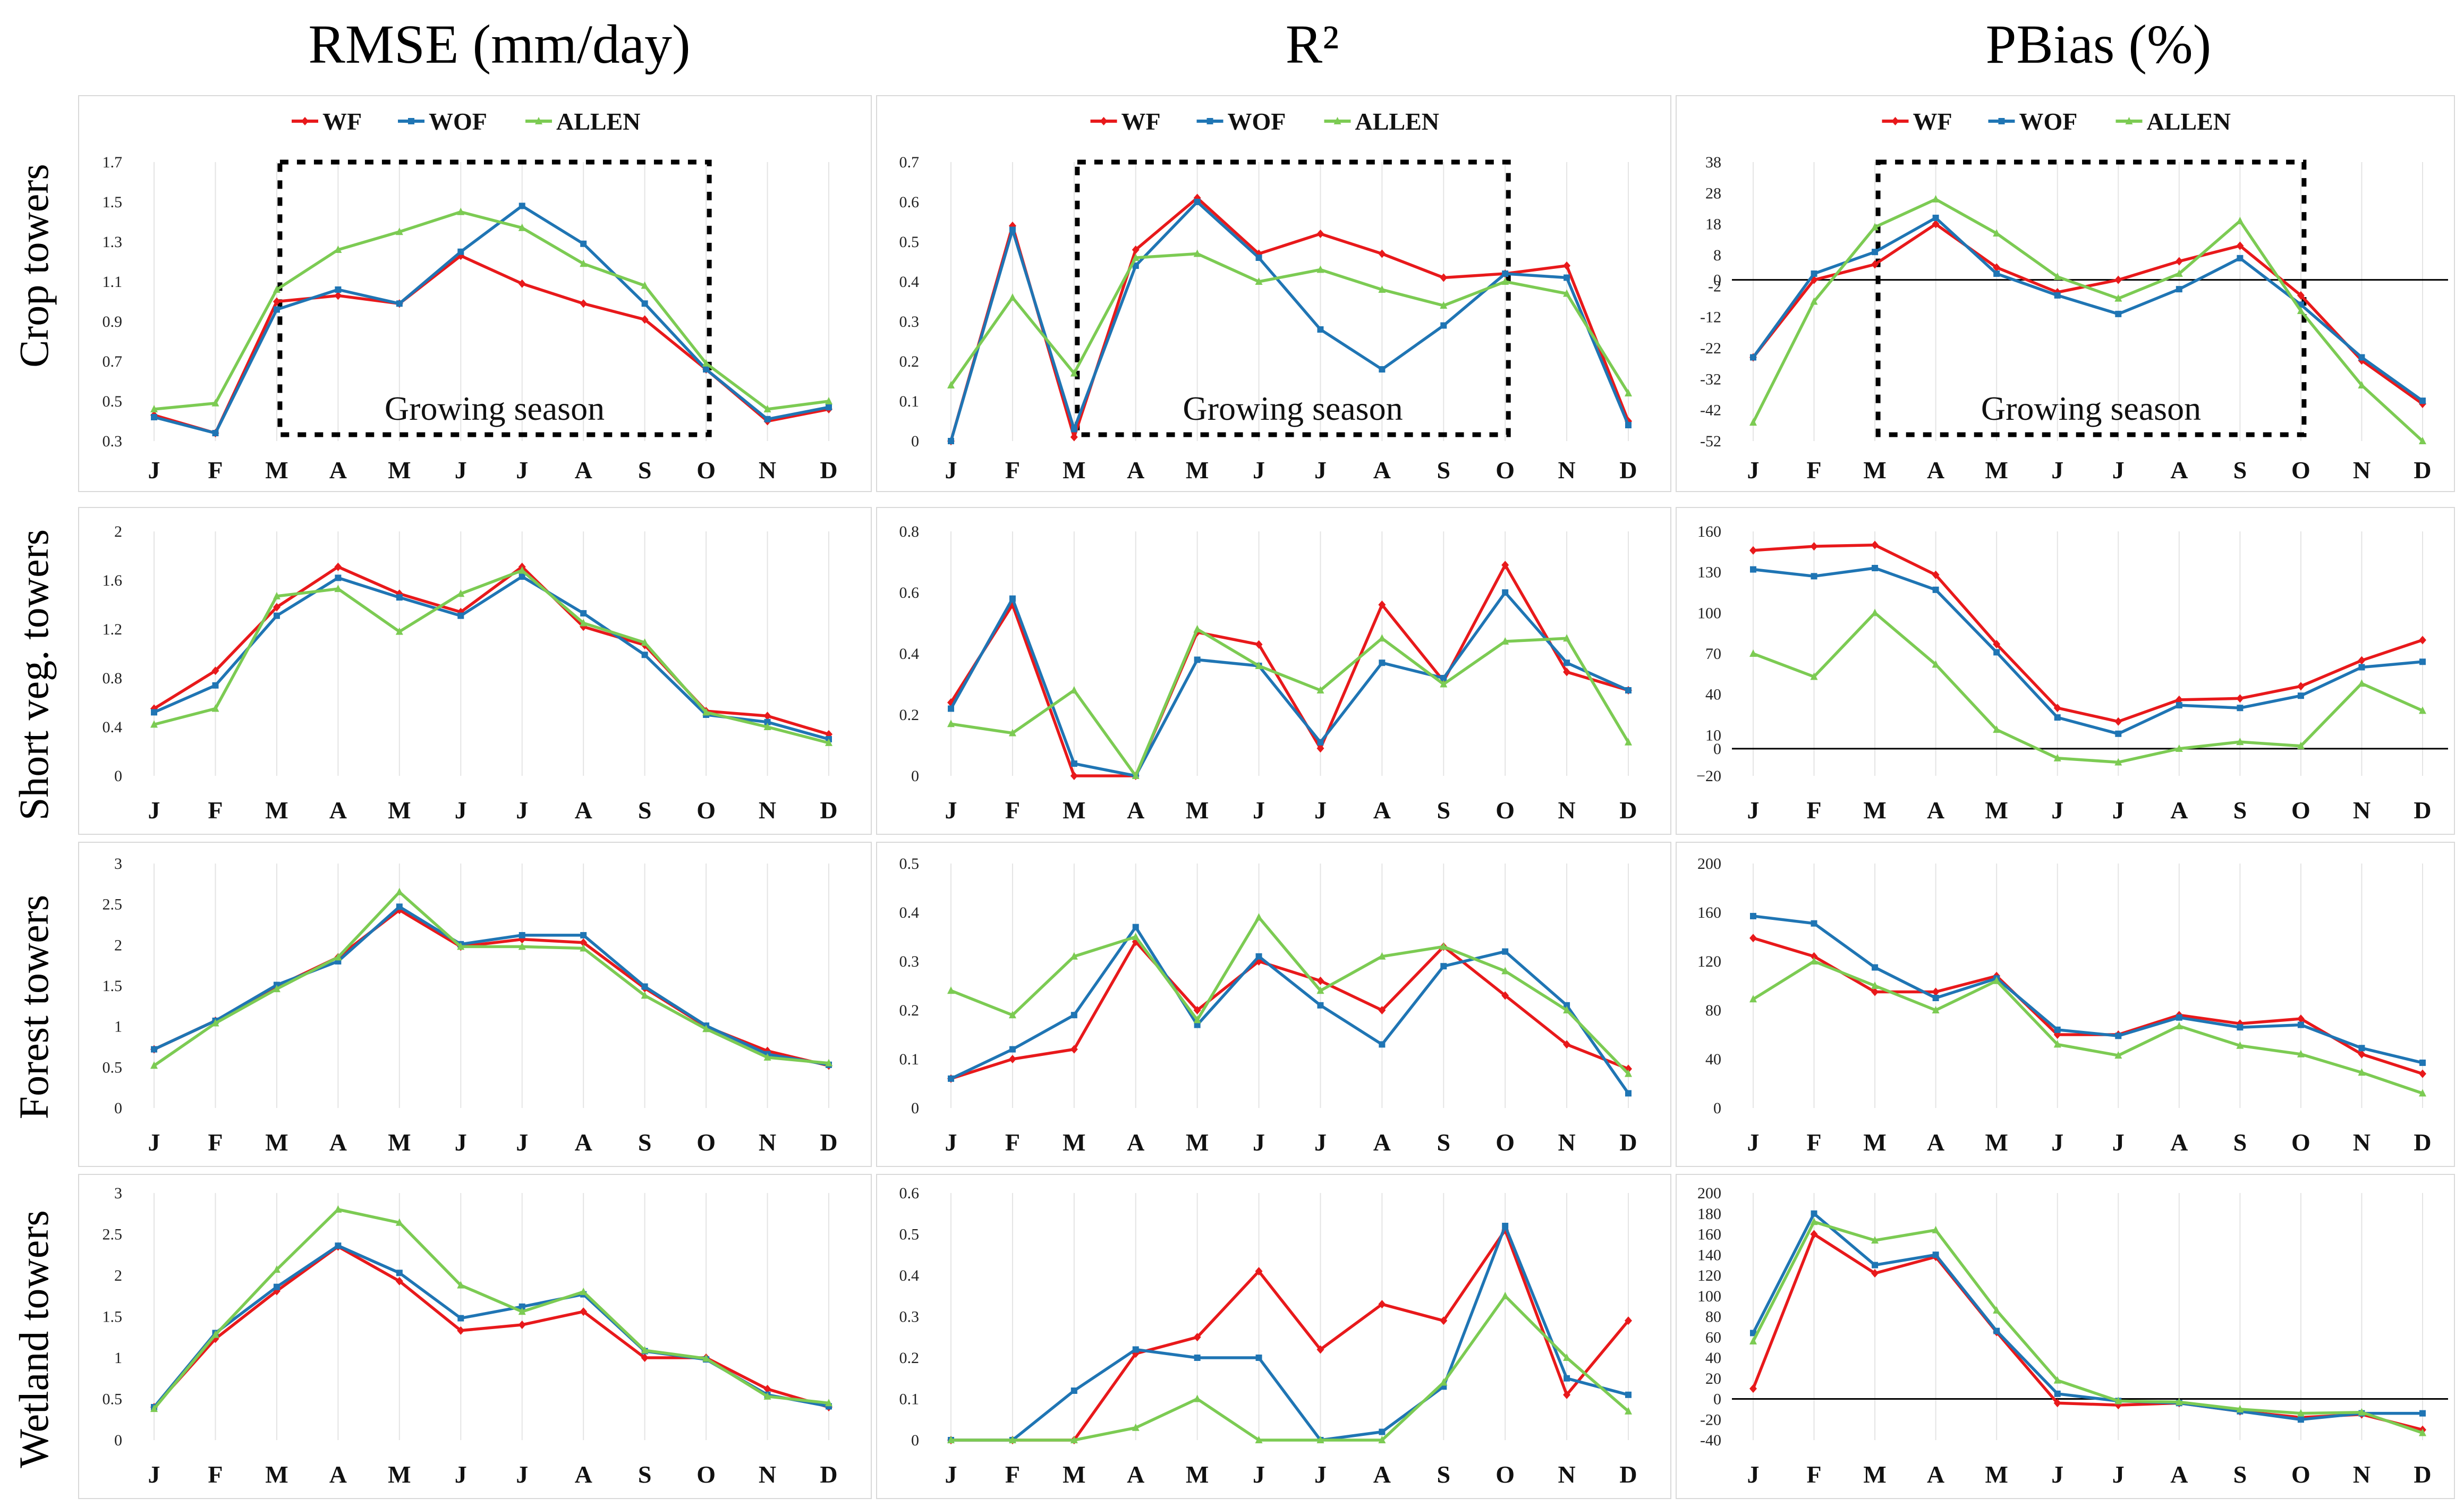 Image resolution: width=2464 pixels, height=1506 pixels. Describe the element at coordinates (1814, 923) in the screenshot. I see `chart-forest-pbias-marker-wof` at that location.